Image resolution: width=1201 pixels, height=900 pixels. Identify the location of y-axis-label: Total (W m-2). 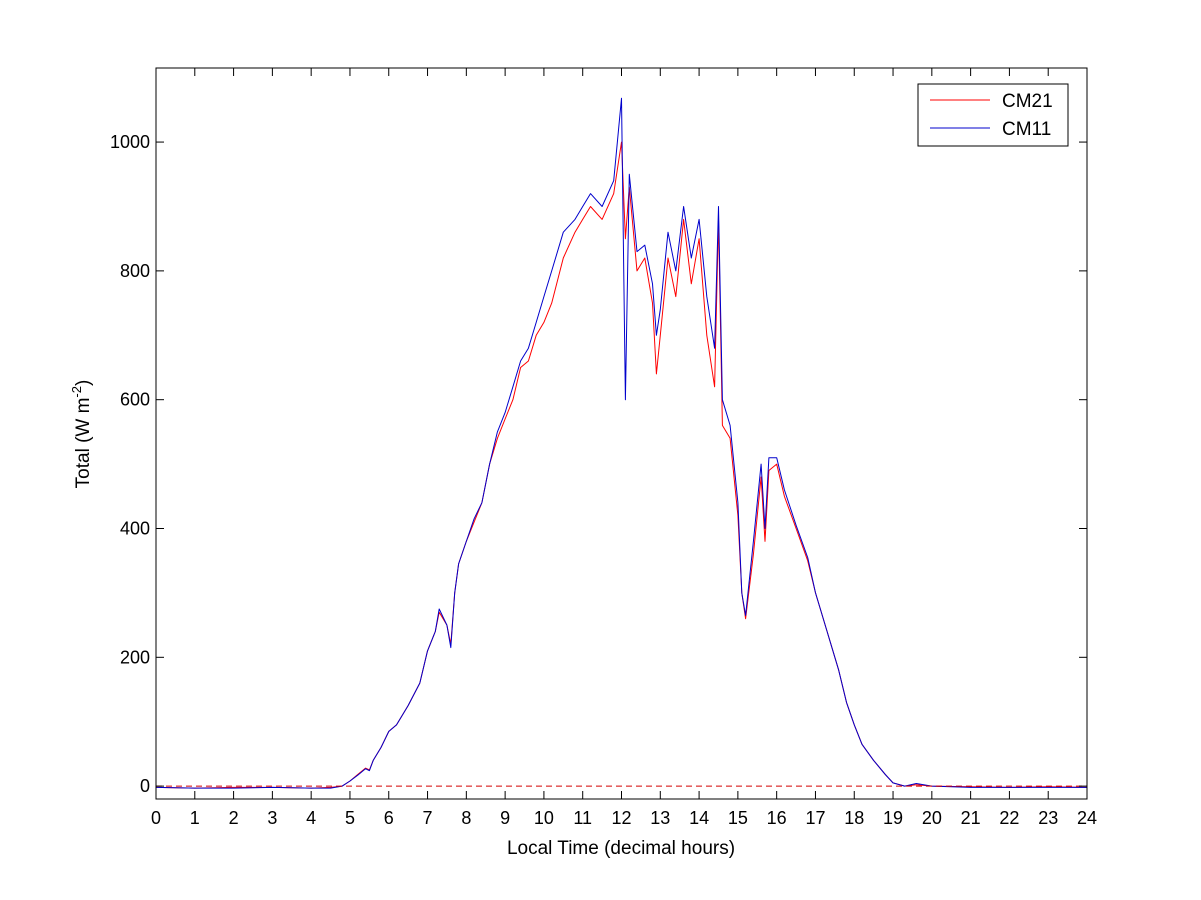
(81, 434).